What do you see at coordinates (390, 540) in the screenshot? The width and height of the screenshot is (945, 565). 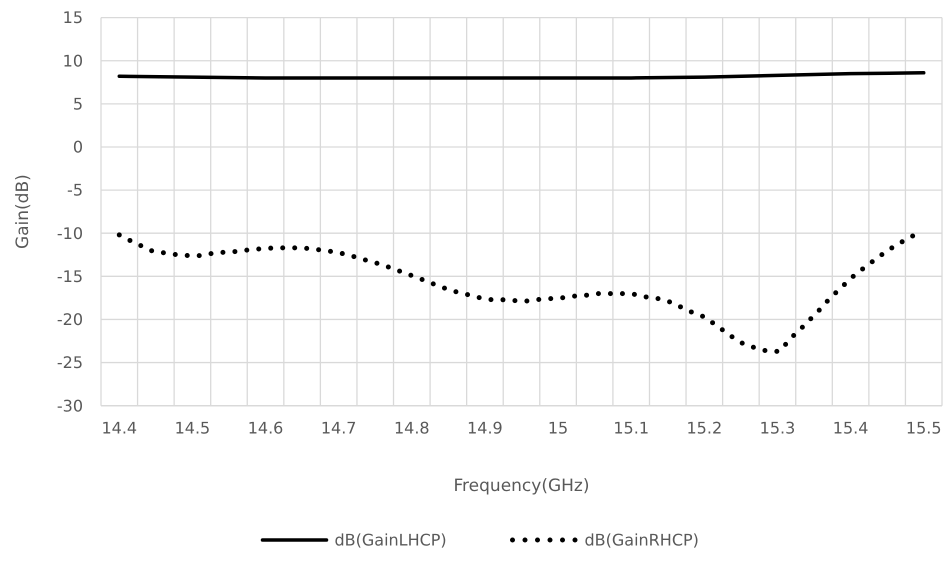 I see `legend-label: dB(GainLHCP)` at bounding box center [390, 540].